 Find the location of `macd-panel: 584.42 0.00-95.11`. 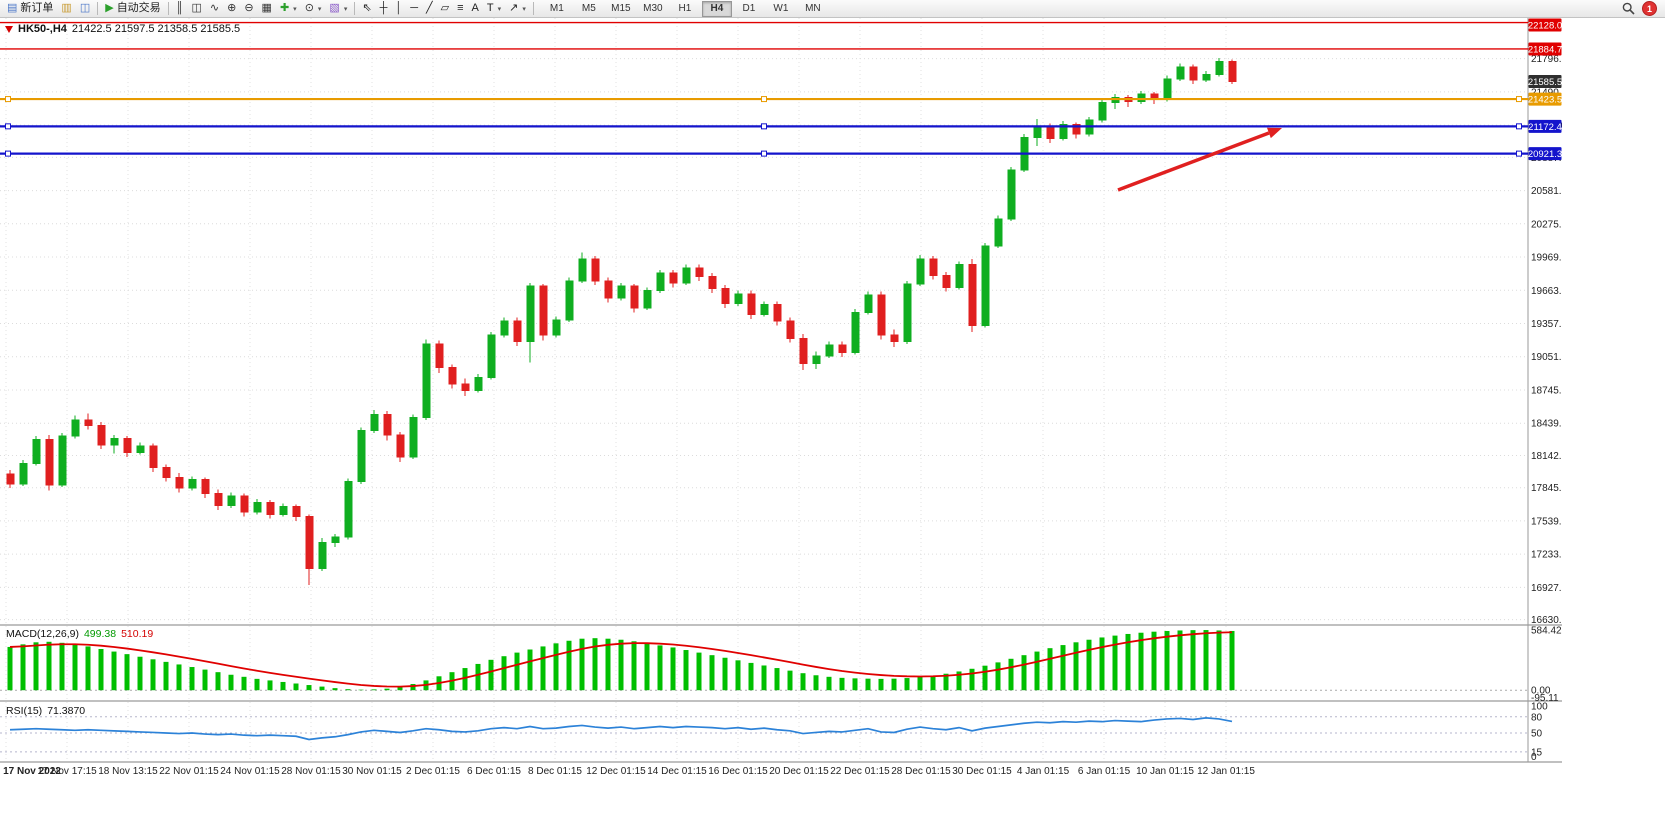

macd-panel: 584.42 0.00-95.11 is located at coordinates (781, 665).